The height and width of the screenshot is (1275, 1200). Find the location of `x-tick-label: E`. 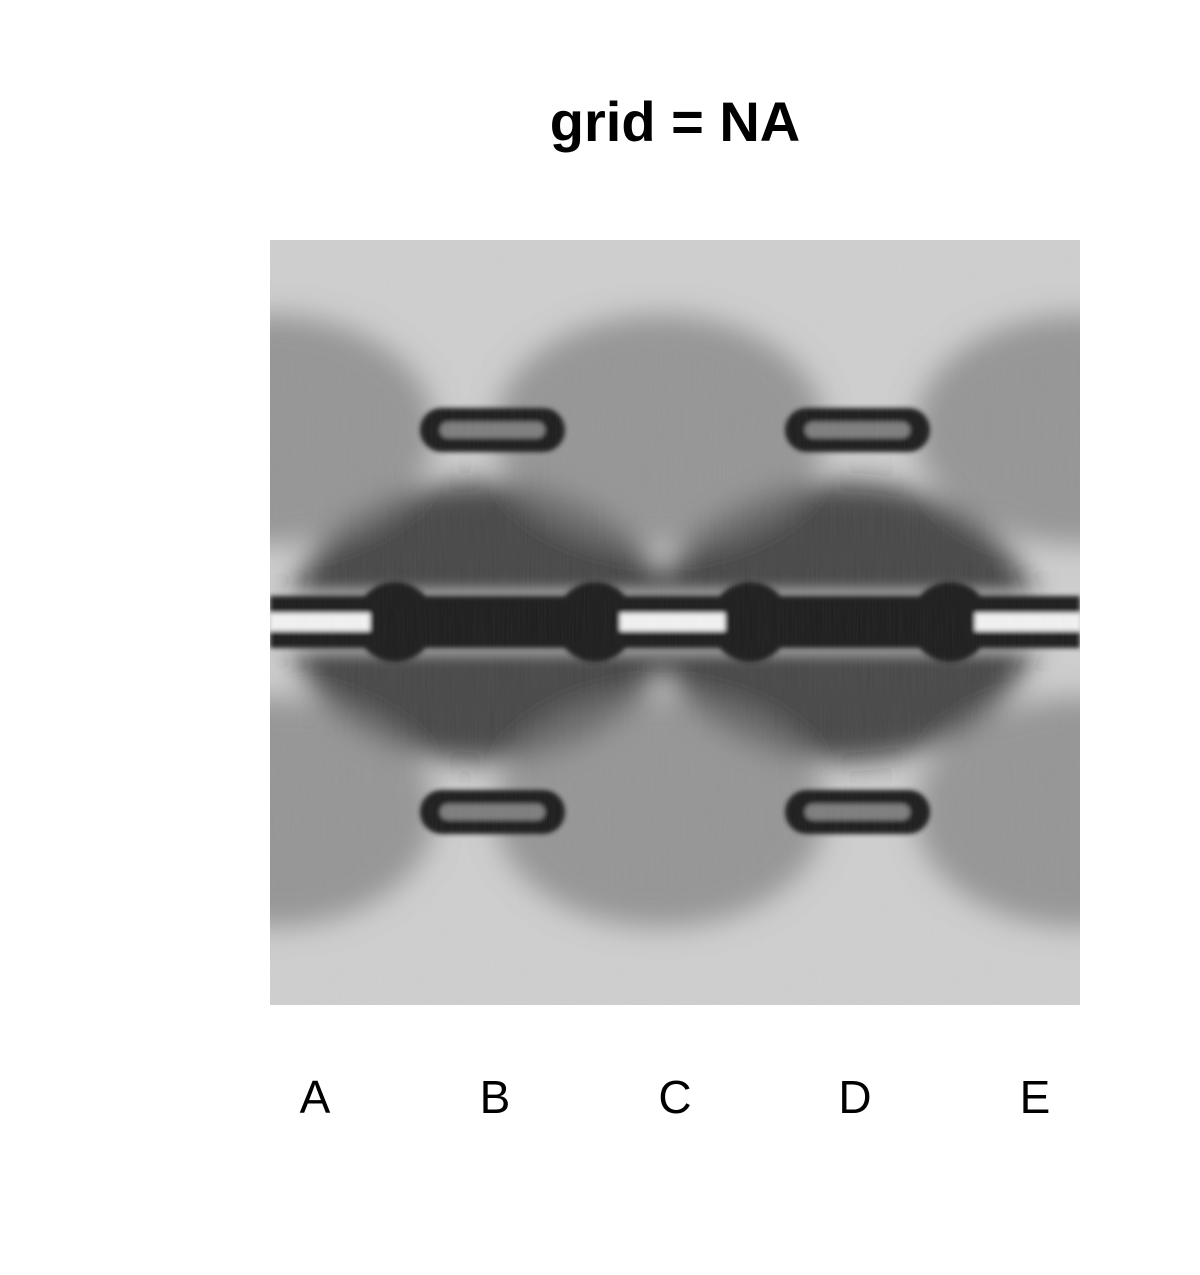

x-tick-label: E is located at coordinates (1035, 1097).